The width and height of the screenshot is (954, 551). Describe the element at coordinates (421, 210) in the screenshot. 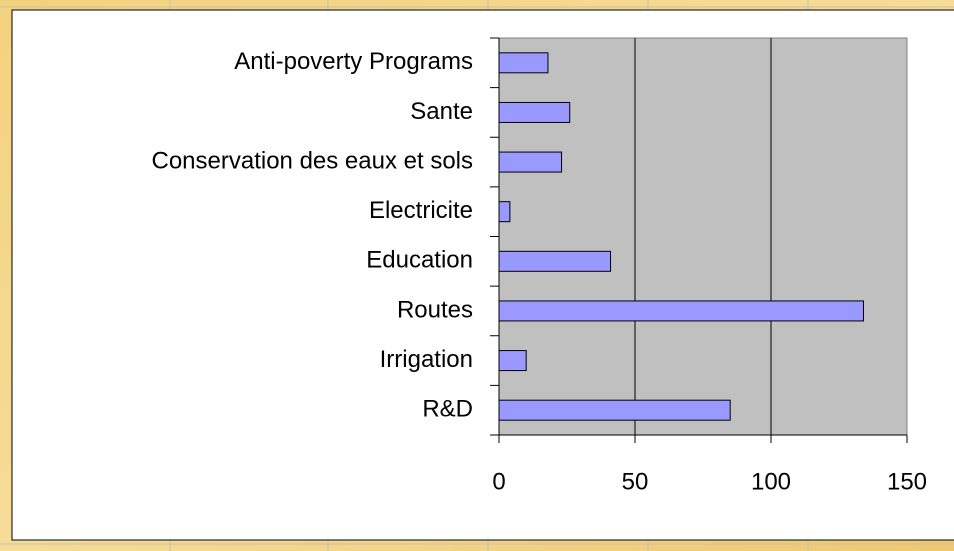

I see `y-tick-label: Electricite` at that location.